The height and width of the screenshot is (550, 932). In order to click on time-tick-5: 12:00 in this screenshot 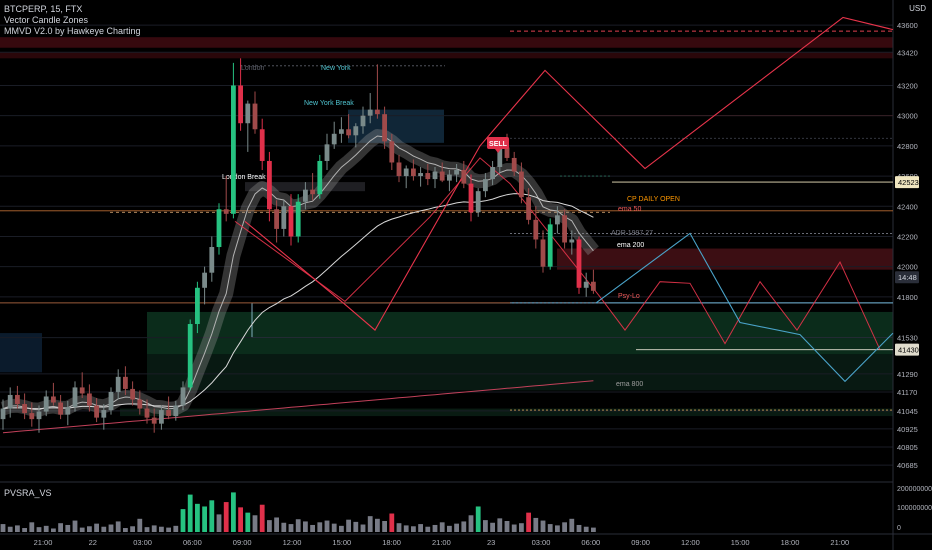, I will do `click(292, 542)`.